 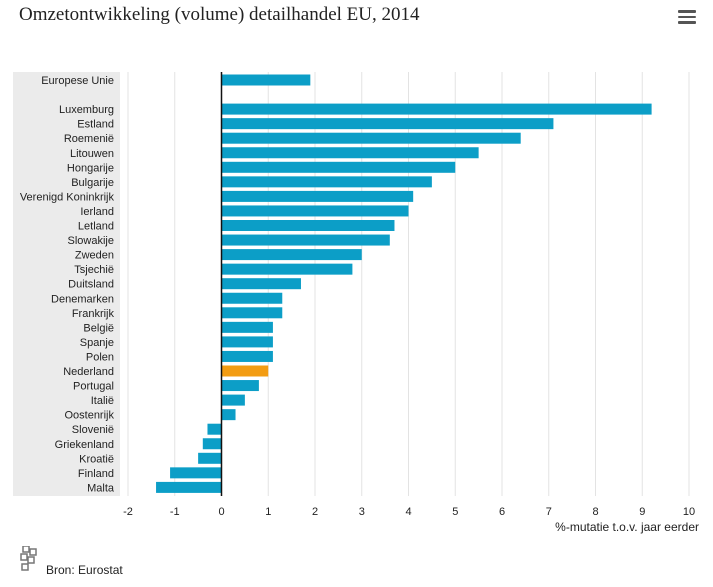 What do you see at coordinates (689, 512) in the screenshot?
I see `x-tick-label: 10` at bounding box center [689, 512].